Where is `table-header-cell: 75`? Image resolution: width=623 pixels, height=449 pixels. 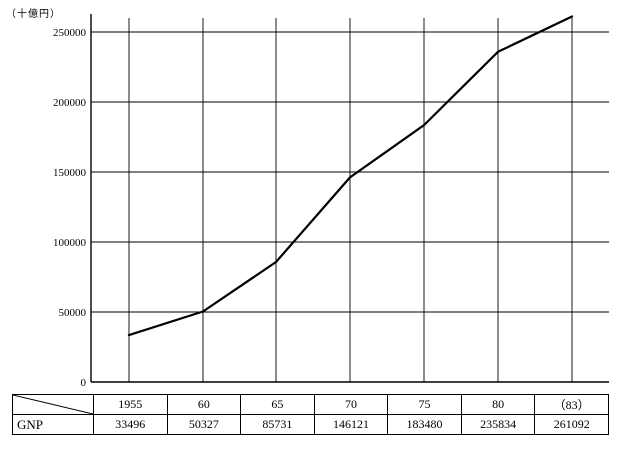
table-header-cell: 75 is located at coordinates (424, 404).